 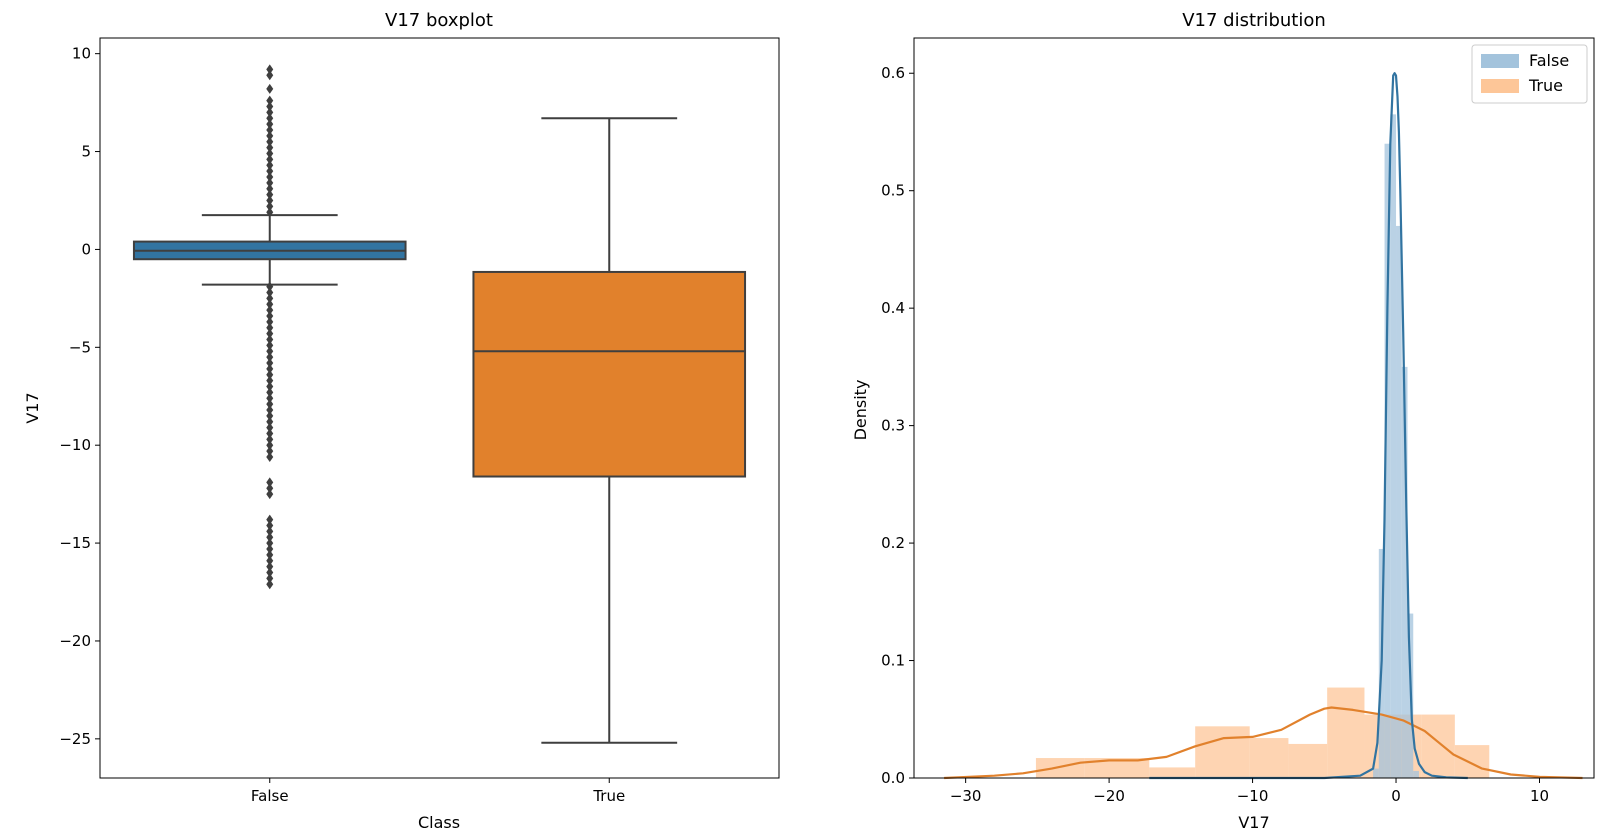 I want to click on distribution-x-label: V17, so click(x=1253, y=822).